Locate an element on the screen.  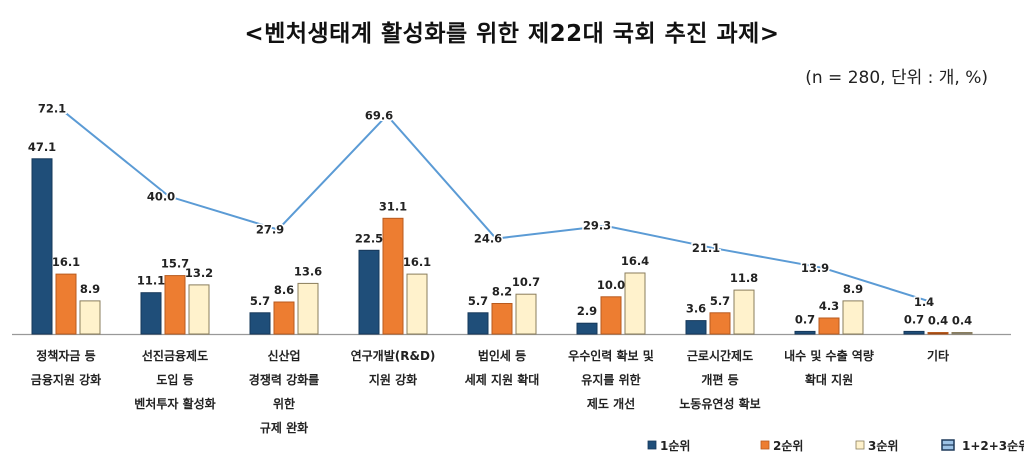
bar-value-label: 13.2 is located at coordinates (199, 273).